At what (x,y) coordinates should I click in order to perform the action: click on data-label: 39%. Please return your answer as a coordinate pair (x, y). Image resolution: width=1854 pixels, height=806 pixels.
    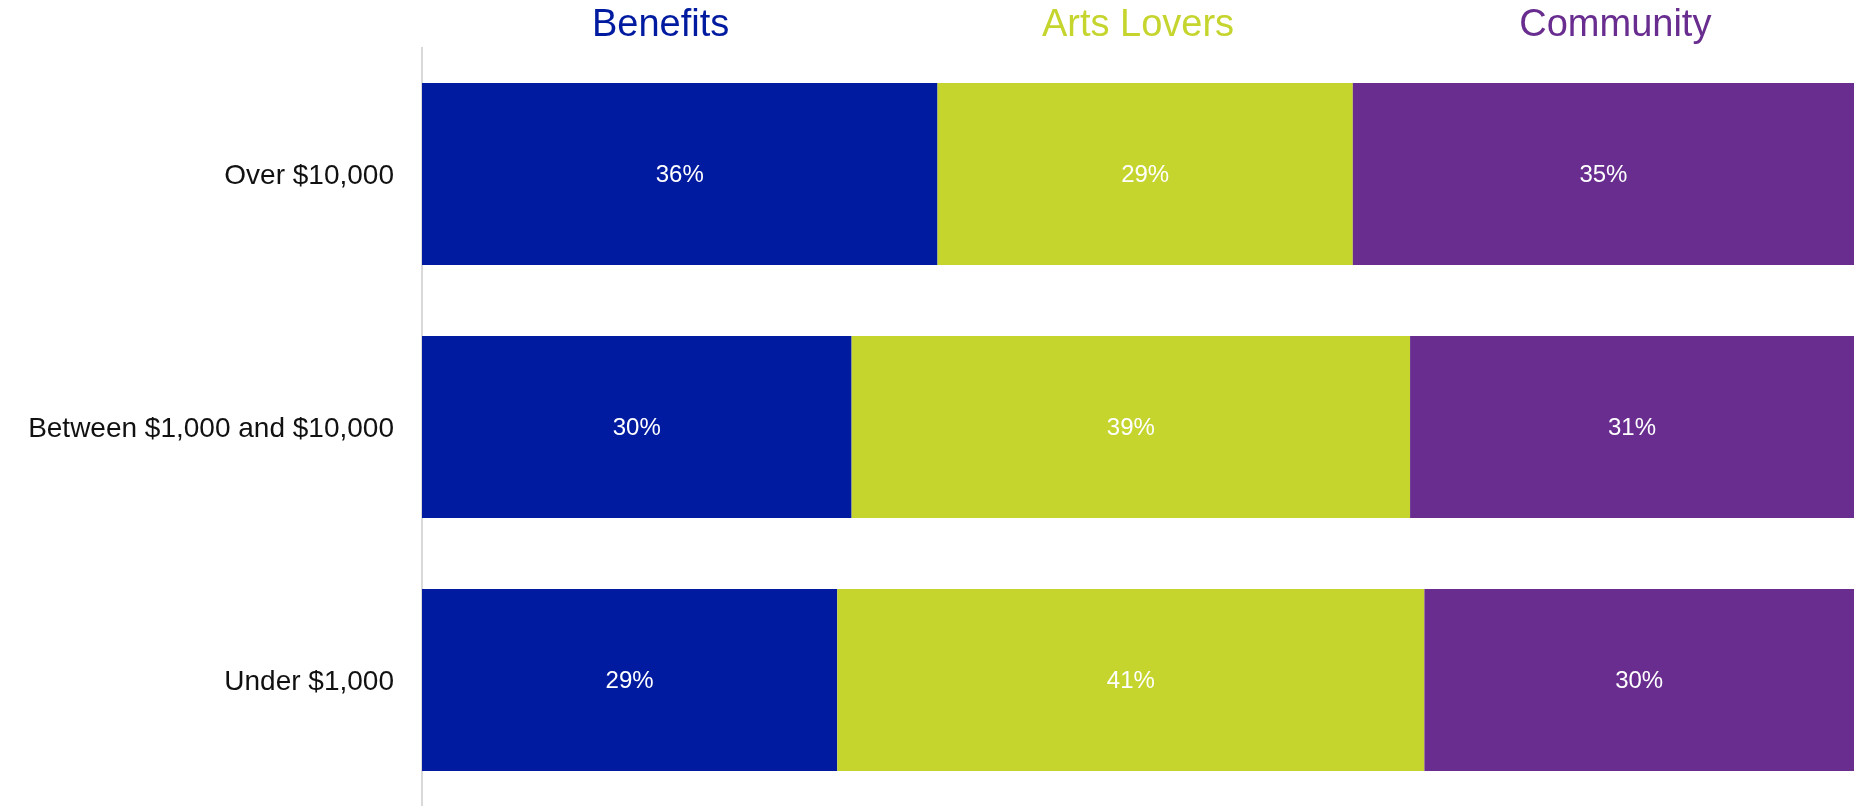
    Looking at the image, I should click on (1130, 427).